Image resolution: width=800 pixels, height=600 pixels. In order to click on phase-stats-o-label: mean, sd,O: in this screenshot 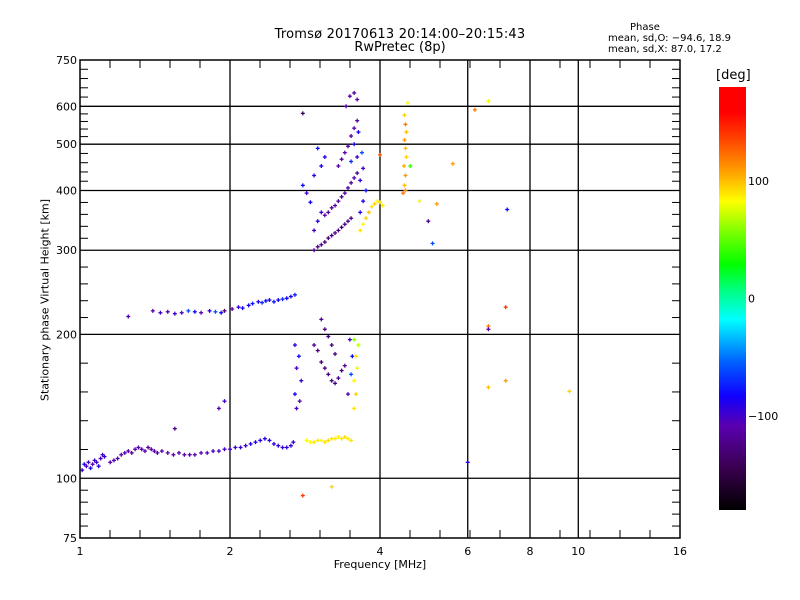, I will do `click(638, 38)`.